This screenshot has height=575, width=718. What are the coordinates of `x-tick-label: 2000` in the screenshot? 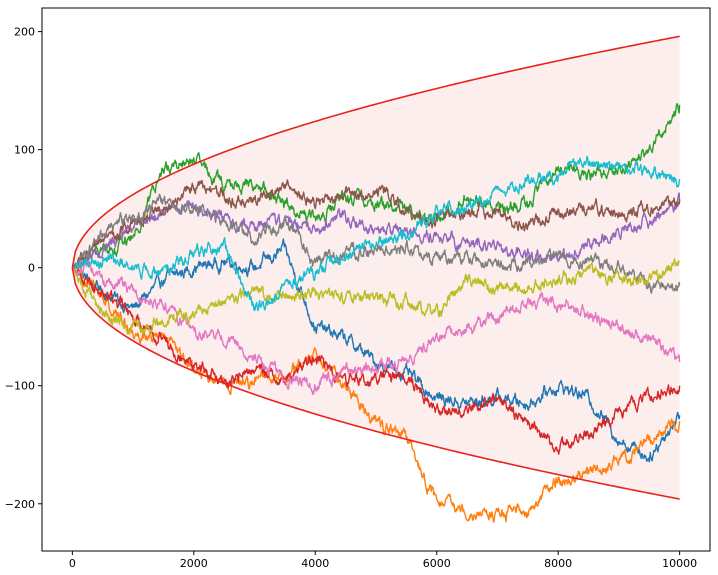 It's located at (194, 563).